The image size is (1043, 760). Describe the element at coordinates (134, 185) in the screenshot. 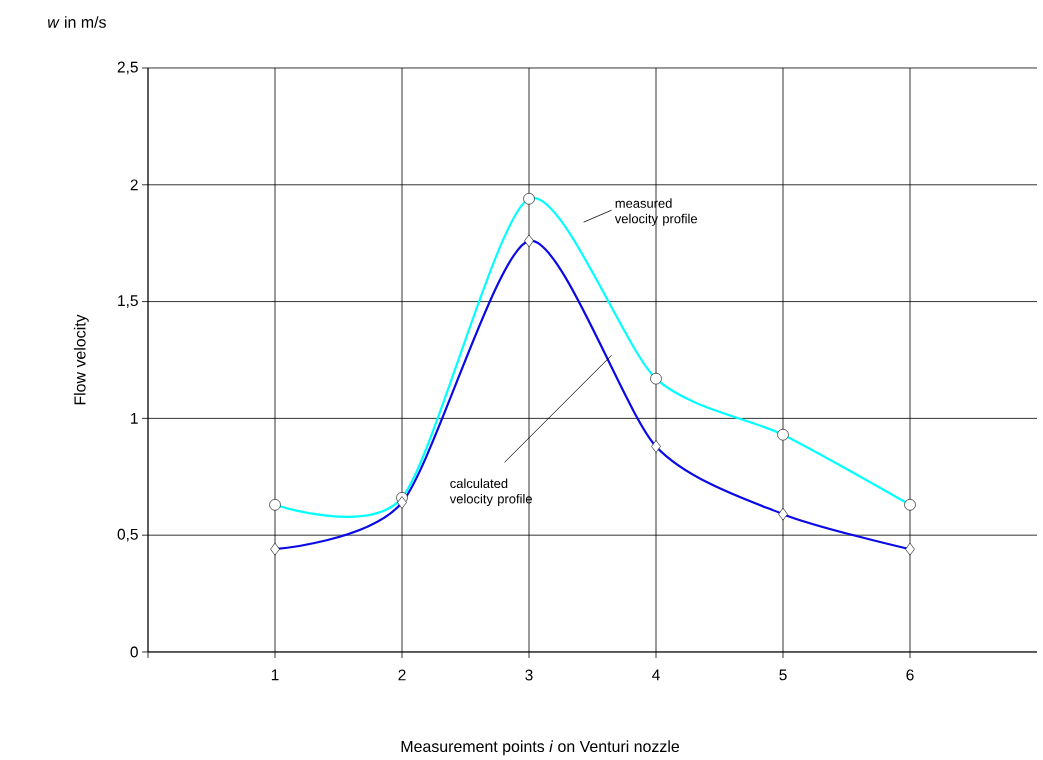

I see `y-tick-label: 2` at that location.